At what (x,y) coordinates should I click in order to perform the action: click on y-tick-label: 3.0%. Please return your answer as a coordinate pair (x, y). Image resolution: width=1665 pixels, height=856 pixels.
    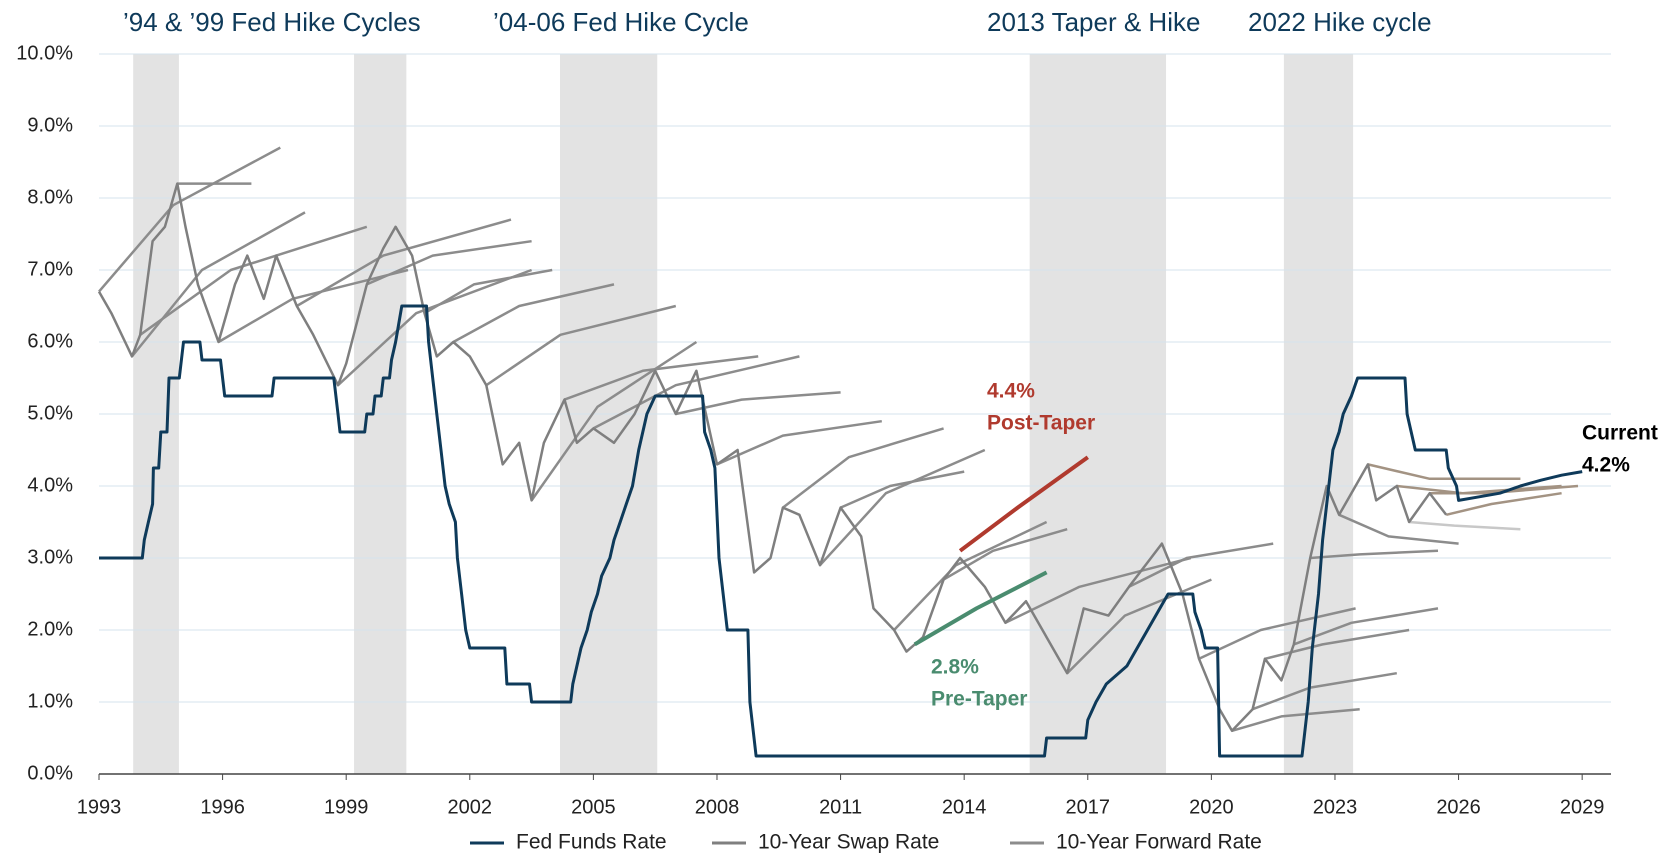
    Looking at the image, I should click on (50, 557).